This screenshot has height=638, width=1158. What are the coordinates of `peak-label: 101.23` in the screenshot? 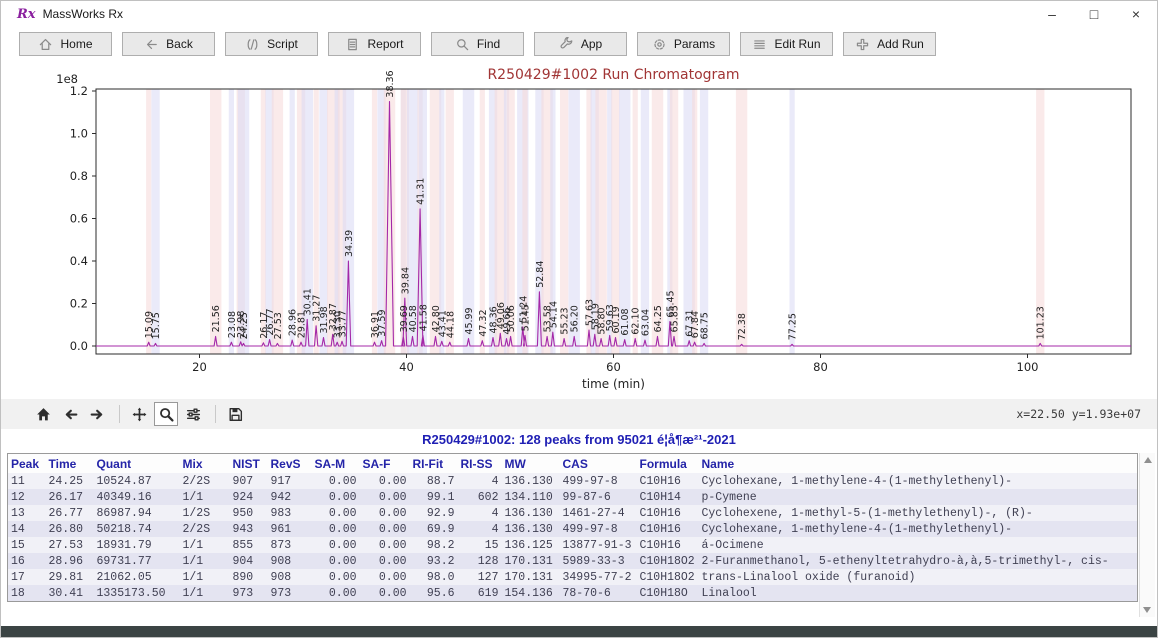 It's located at (1041, 322).